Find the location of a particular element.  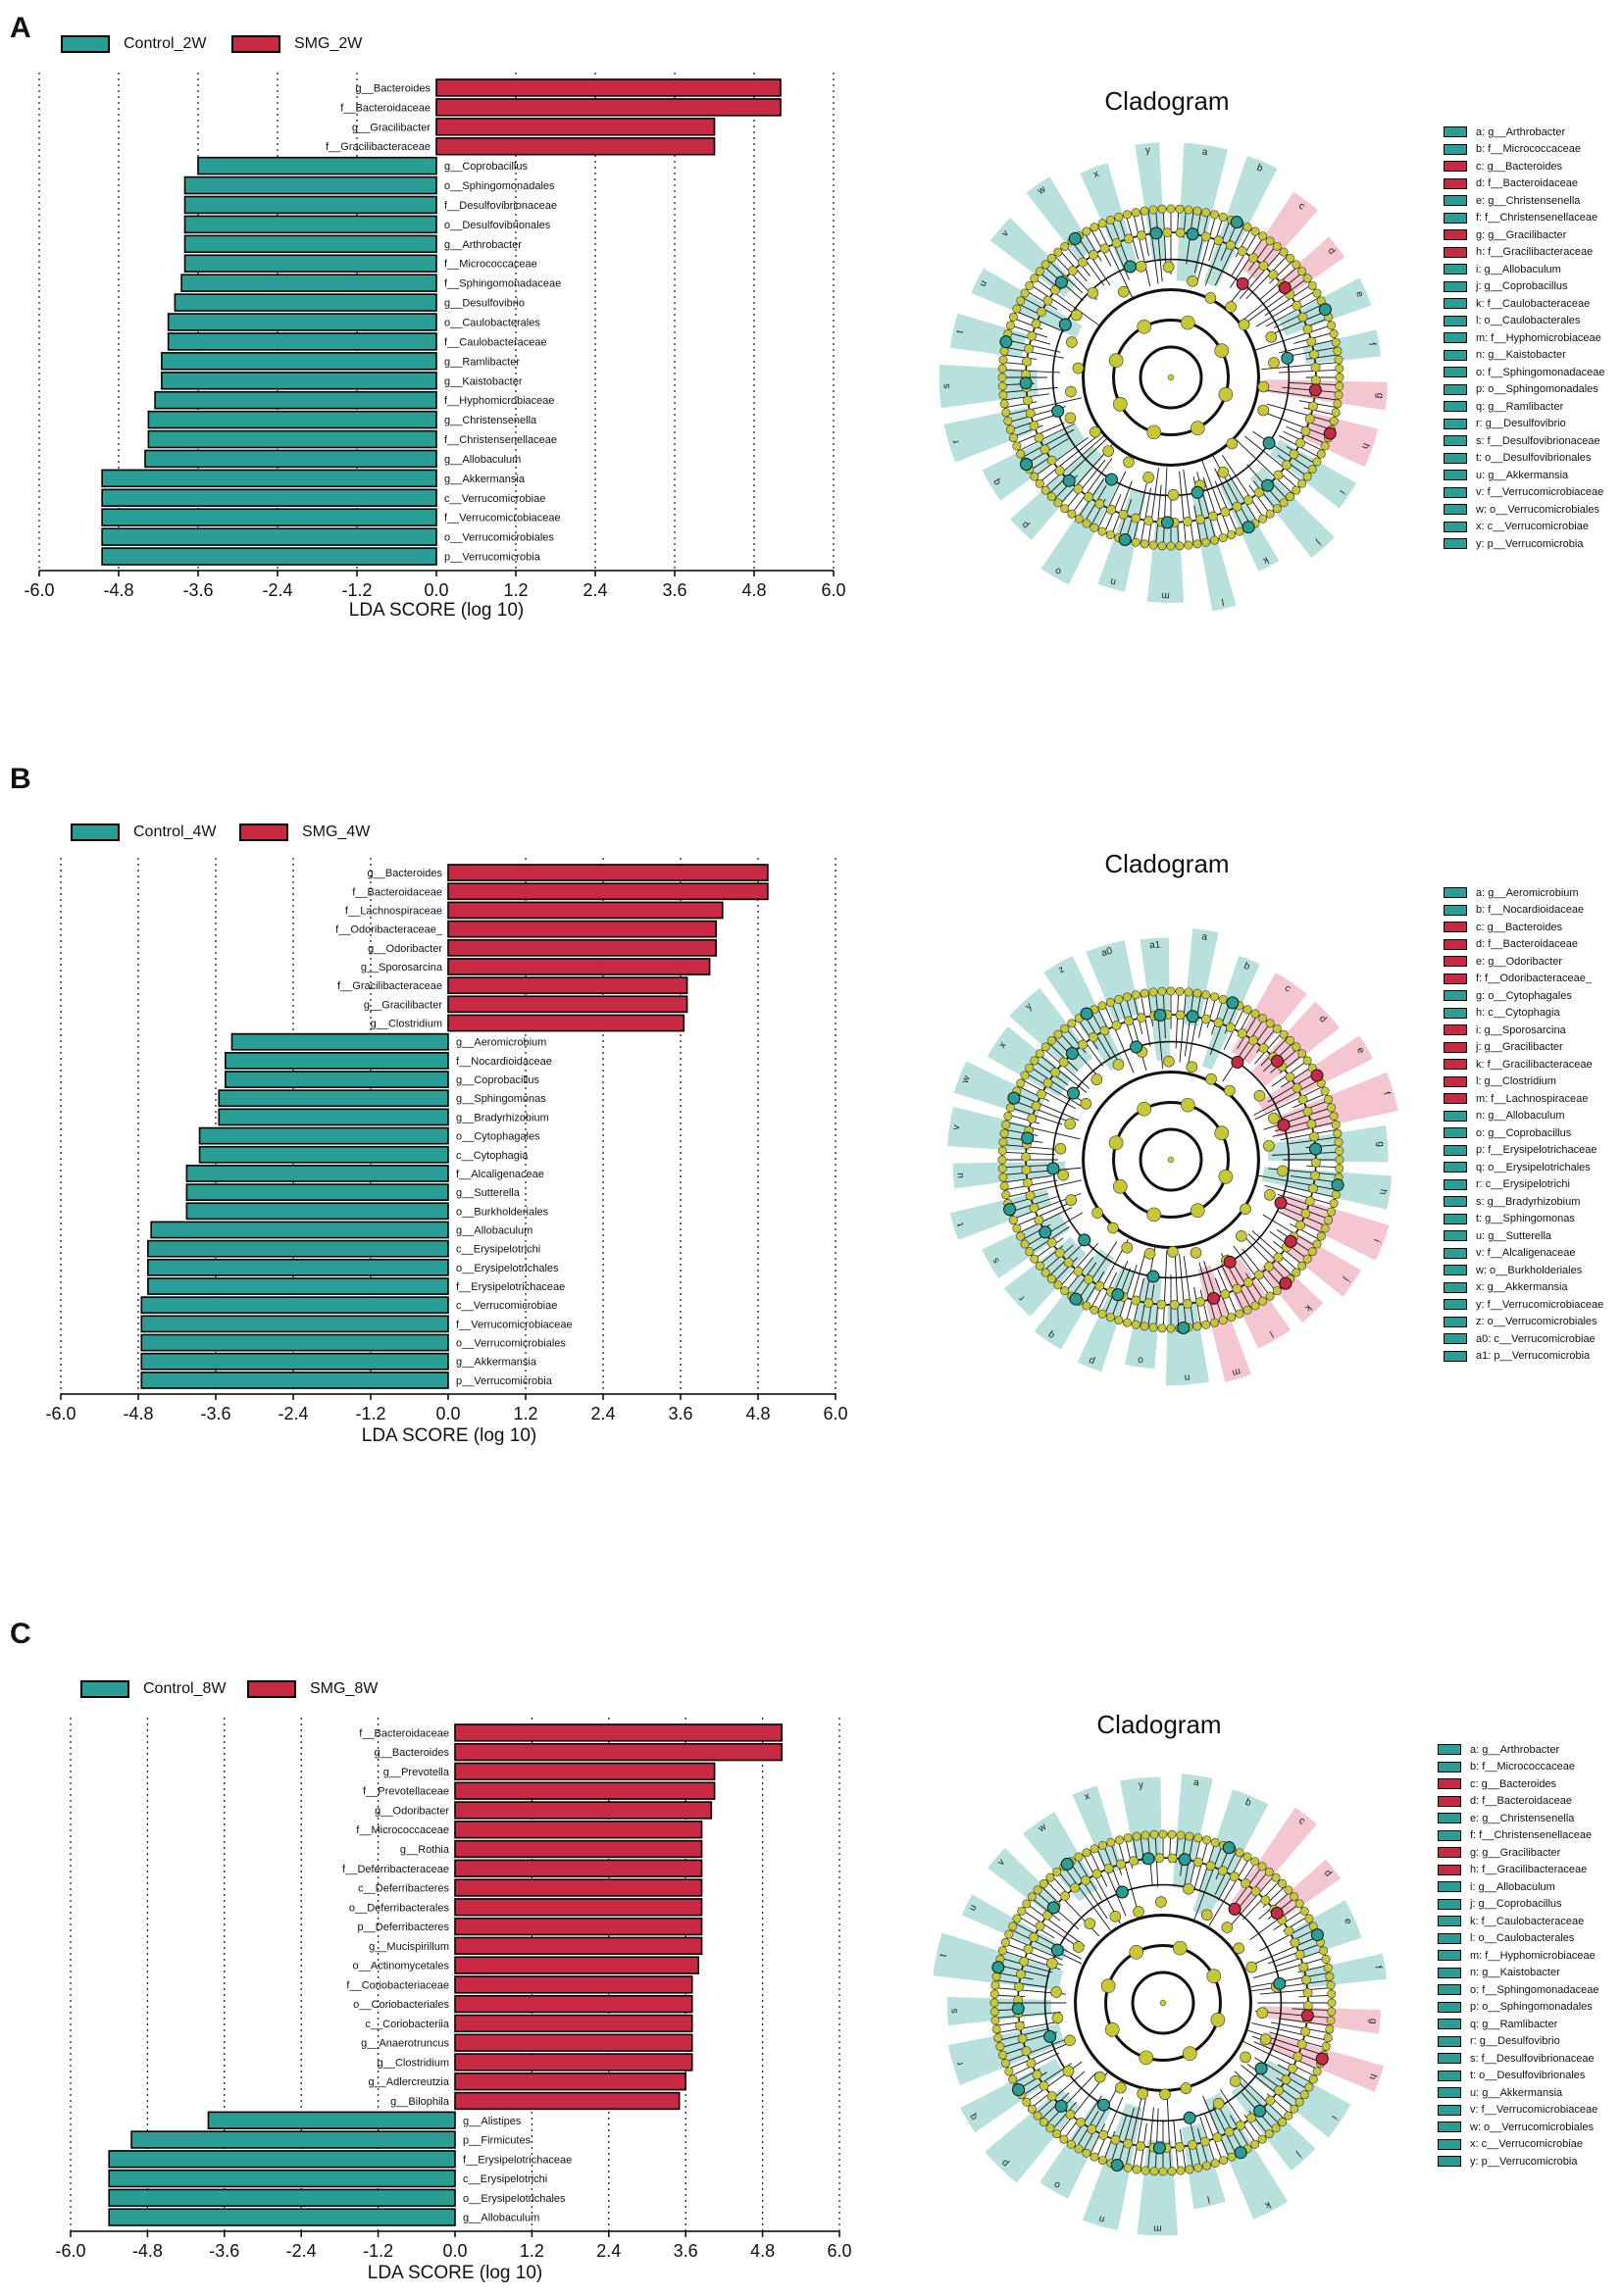

cladogram-legend-item: s: f__Desulfovibrionaceae is located at coordinates (1525, 441).